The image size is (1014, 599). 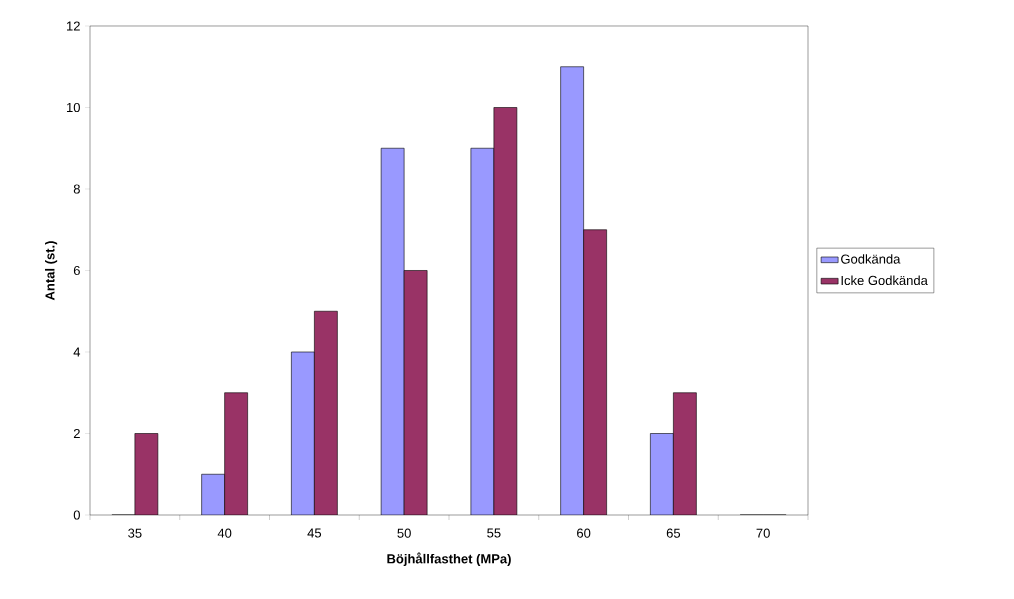 What do you see at coordinates (763, 533) in the screenshot?
I see `x-tick-label: 70` at bounding box center [763, 533].